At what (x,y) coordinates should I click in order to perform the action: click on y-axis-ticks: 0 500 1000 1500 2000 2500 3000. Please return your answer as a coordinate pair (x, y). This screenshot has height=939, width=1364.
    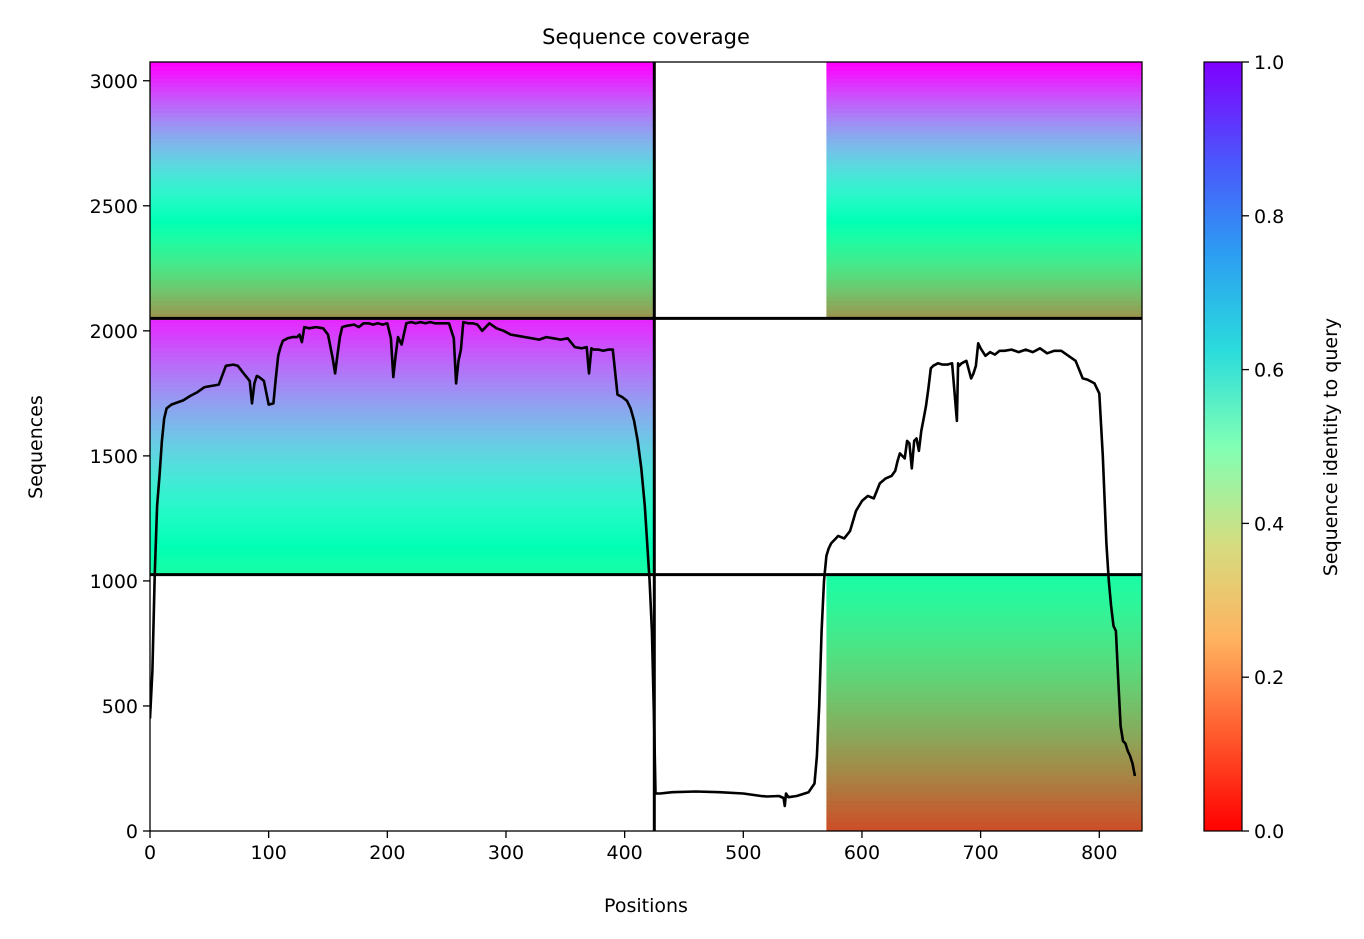
    Looking at the image, I should click on (120, 457).